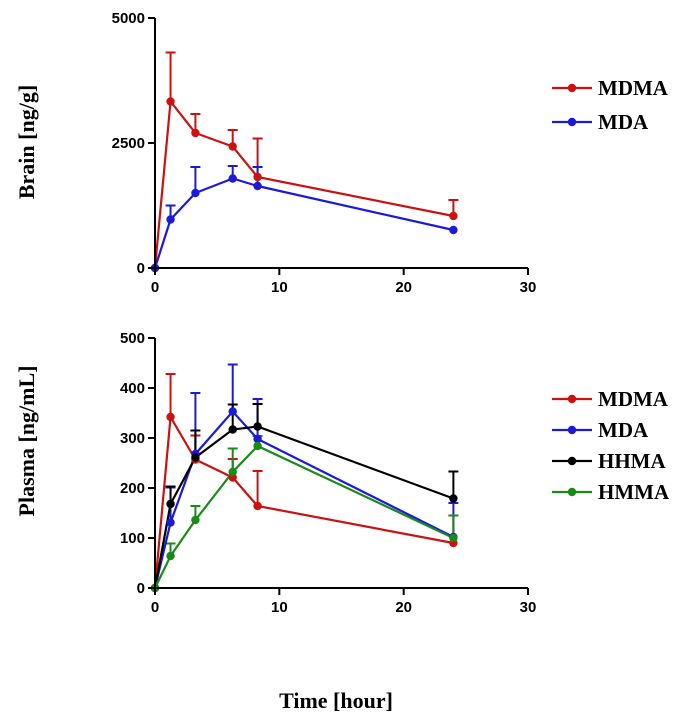 The height and width of the screenshot is (713, 676). I want to click on plasma-mda-line, so click(303, 499).